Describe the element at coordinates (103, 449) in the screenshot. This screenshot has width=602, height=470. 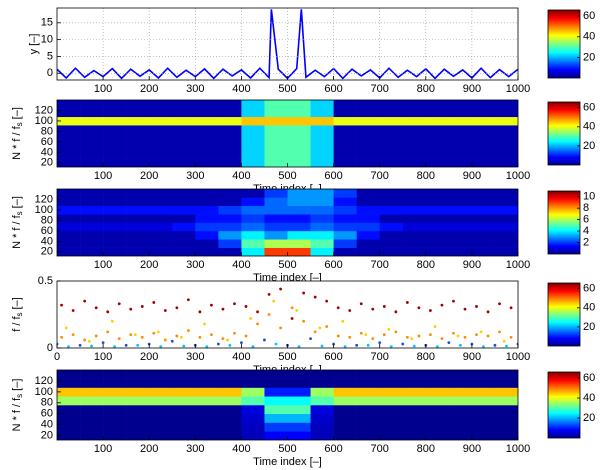
I see `x-tick-label: 100` at that location.